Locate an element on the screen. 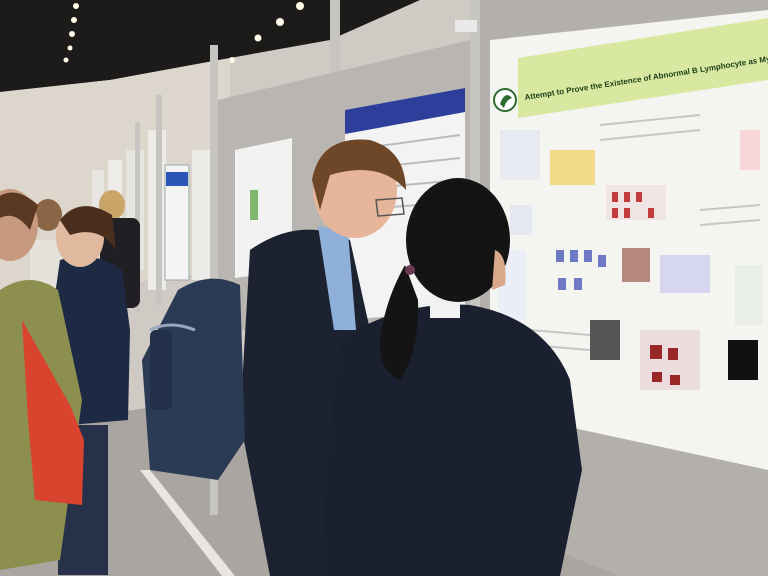  red-tote-bag is located at coordinates (53, 412).